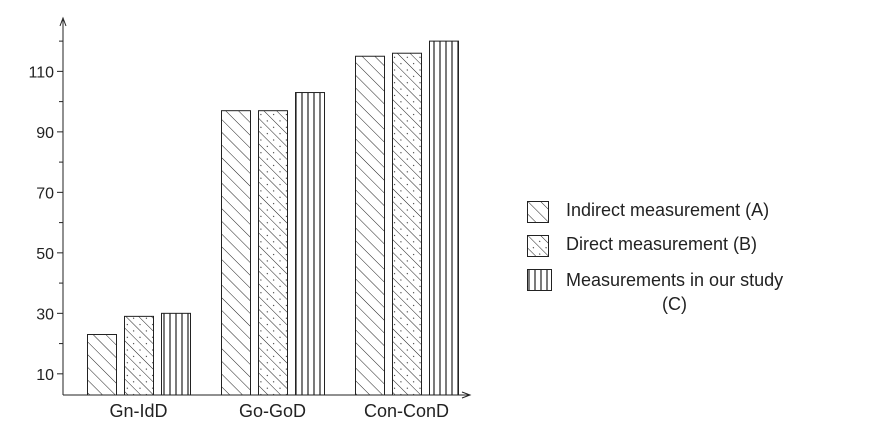  I want to click on legend-label-our-study-line2: (C), so click(675, 304).